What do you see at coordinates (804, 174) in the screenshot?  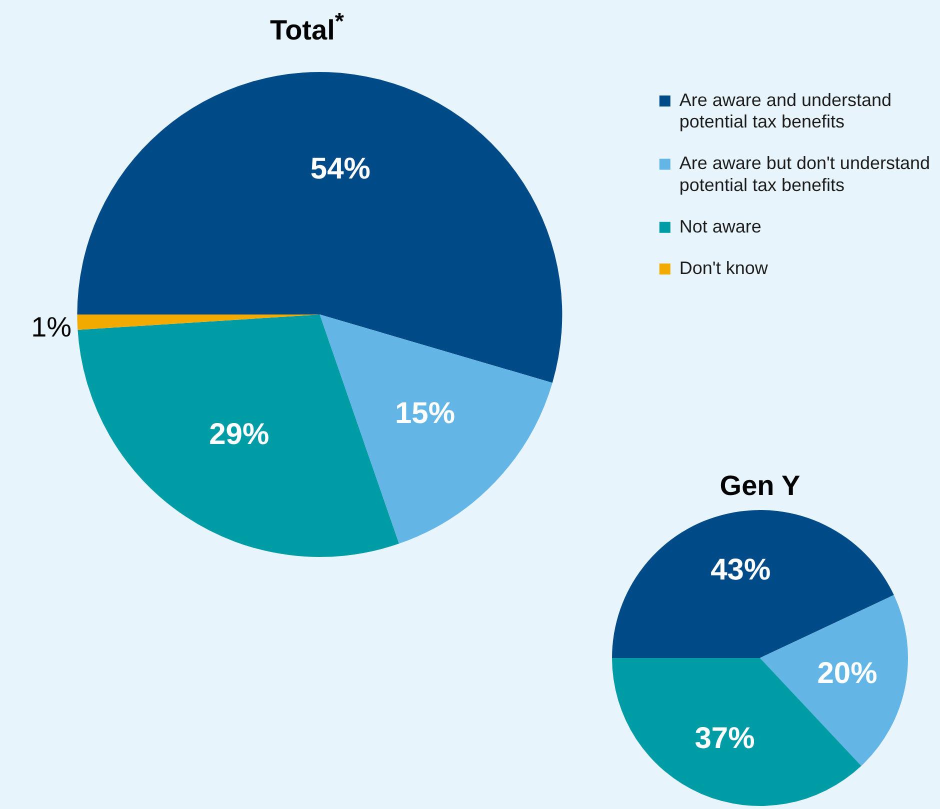 I see `legend-label: Are aware but don't understand potential tax benefits` at bounding box center [804, 174].